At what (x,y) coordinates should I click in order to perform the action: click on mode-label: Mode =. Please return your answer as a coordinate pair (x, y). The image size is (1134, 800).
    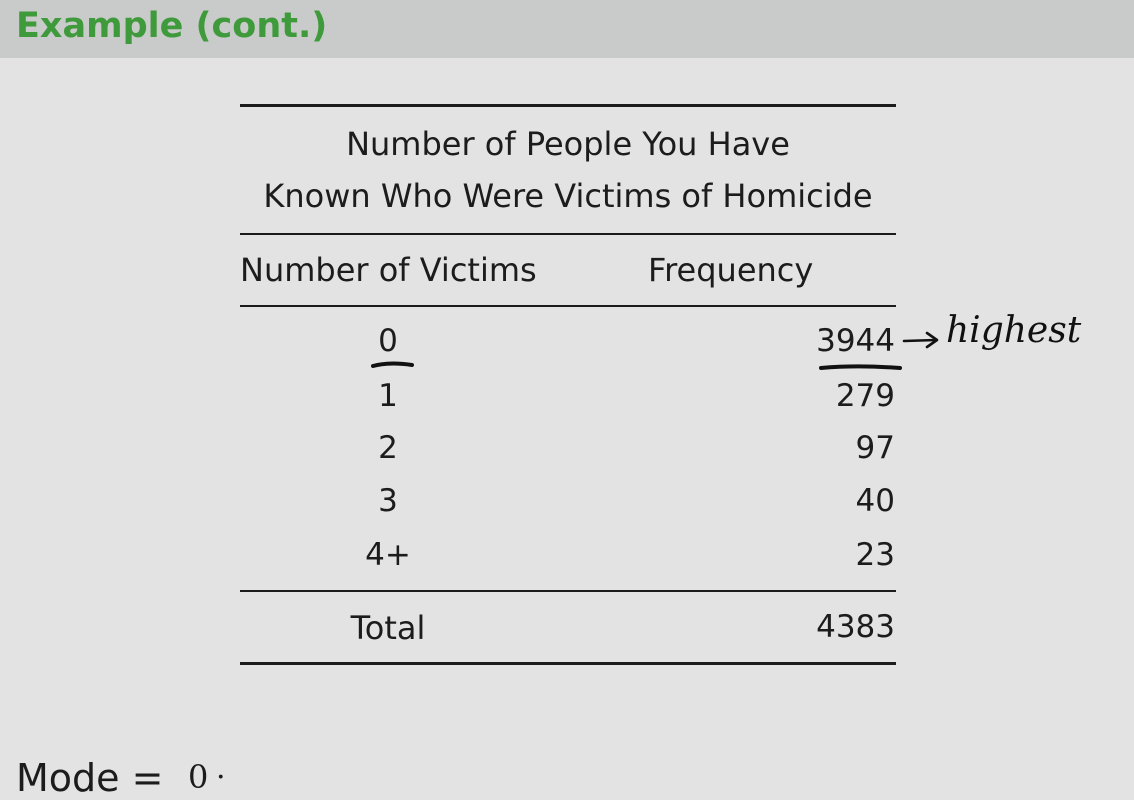
    Looking at the image, I should click on (90, 778).